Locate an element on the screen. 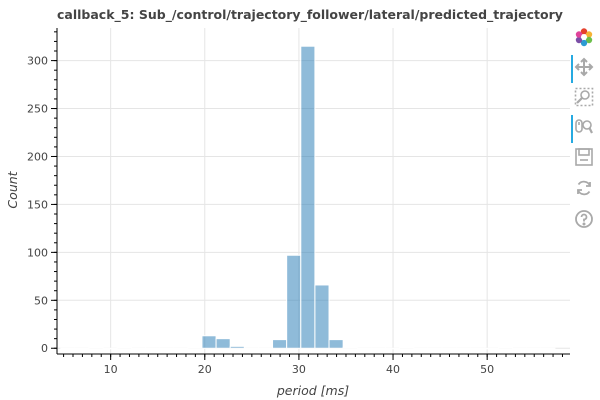 The width and height of the screenshot is (600, 400). pan-tool-button is located at coordinates (584, 68).